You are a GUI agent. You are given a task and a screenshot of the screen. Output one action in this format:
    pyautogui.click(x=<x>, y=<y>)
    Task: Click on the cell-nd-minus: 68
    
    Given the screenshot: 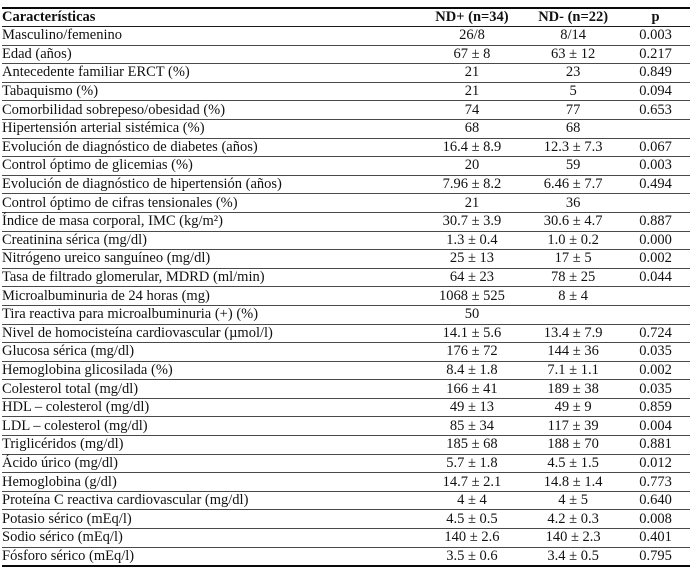 What is the action you would take?
    pyautogui.click(x=573, y=129)
    